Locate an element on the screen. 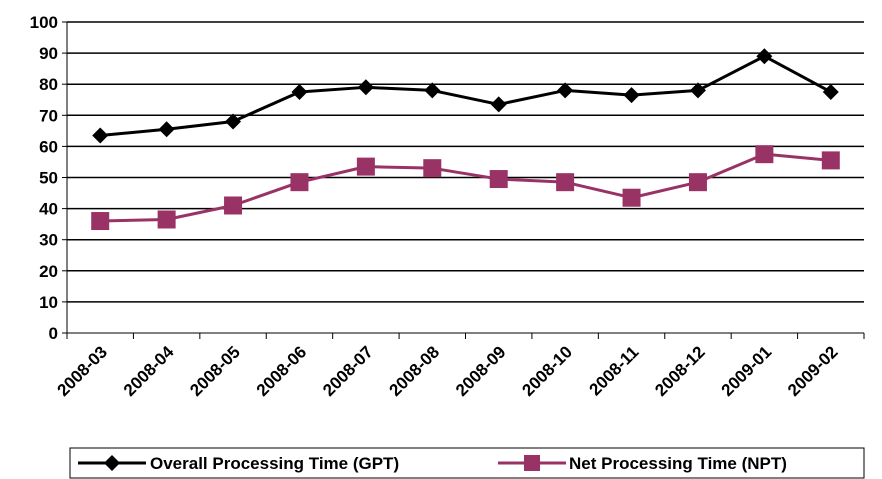 This screenshot has height=479, width=882. legend-box is located at coordinates (467, 463).